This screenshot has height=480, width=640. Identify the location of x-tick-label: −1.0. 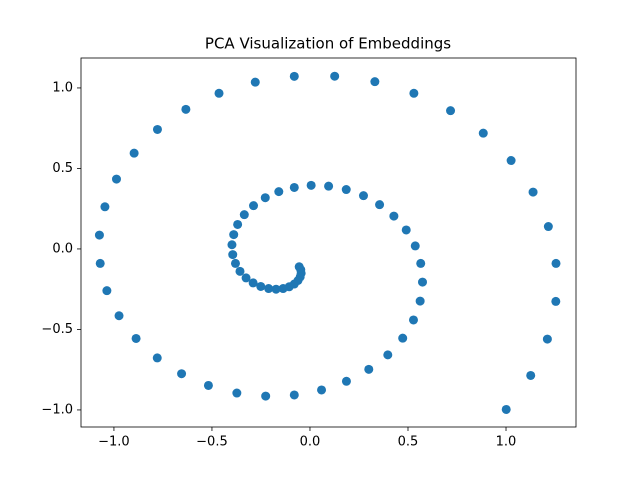
(114, 442).